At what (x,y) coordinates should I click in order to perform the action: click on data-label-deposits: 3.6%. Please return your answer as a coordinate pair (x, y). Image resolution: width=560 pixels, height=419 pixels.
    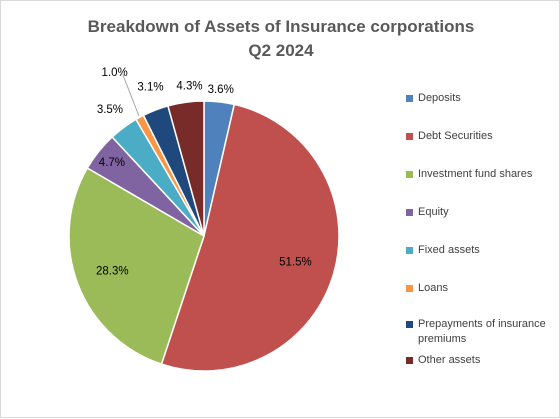
    Looking at the image, I should click on (221, 90).